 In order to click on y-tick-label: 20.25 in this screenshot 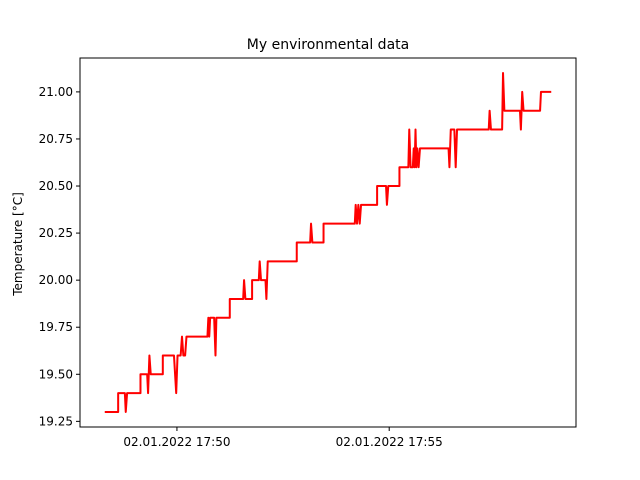, I will do `click(56, 233)`.